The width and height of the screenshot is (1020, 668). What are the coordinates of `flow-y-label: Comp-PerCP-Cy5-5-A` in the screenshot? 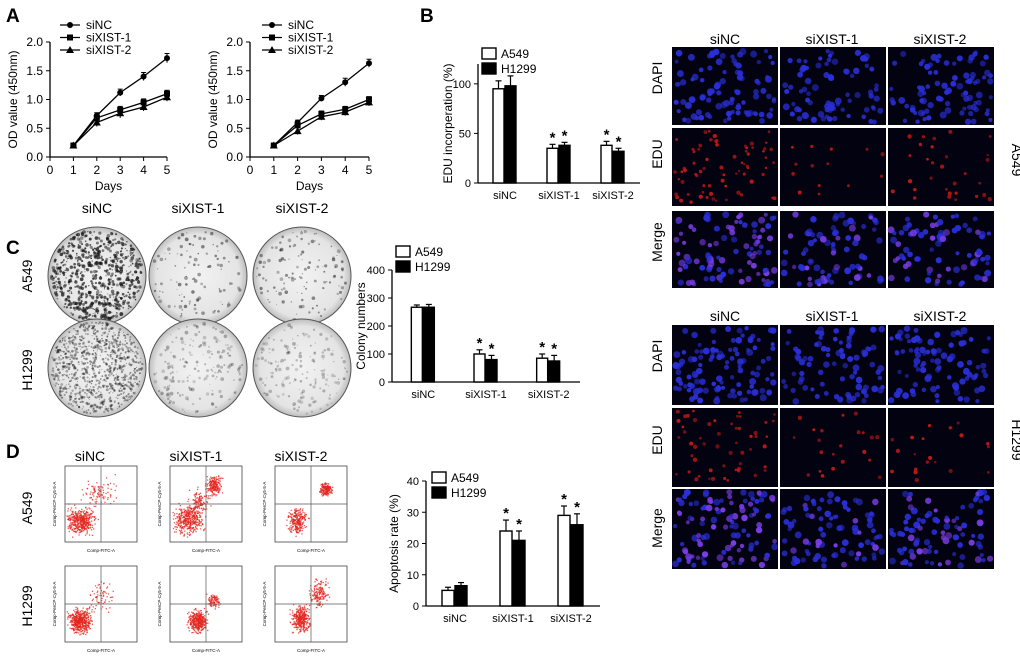 It's located at (264, 504).